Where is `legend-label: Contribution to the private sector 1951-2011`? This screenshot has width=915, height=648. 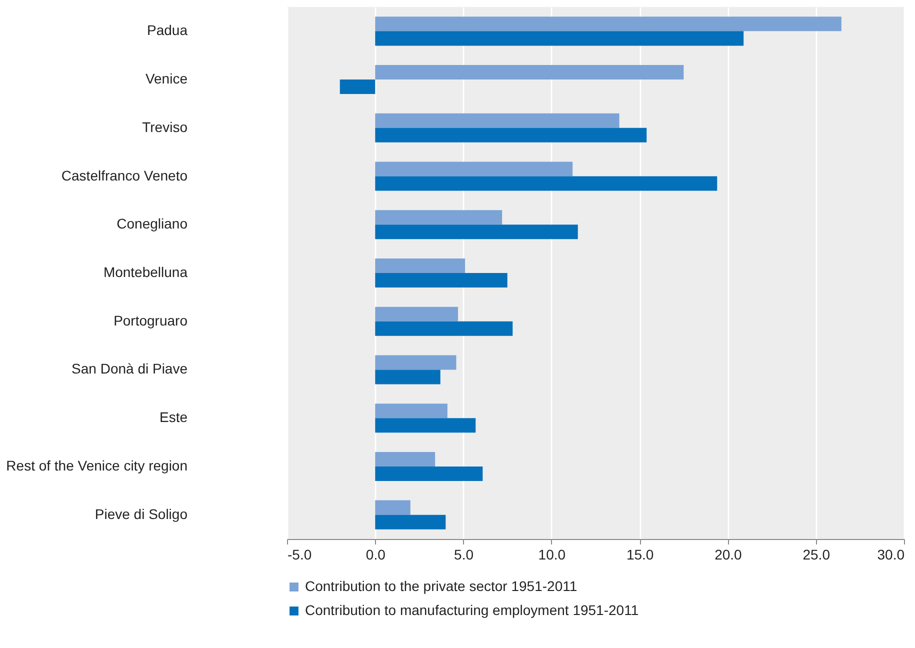 legend-label: Contribution to the private sector 1951-2011 is located at coordinates (441, 586).